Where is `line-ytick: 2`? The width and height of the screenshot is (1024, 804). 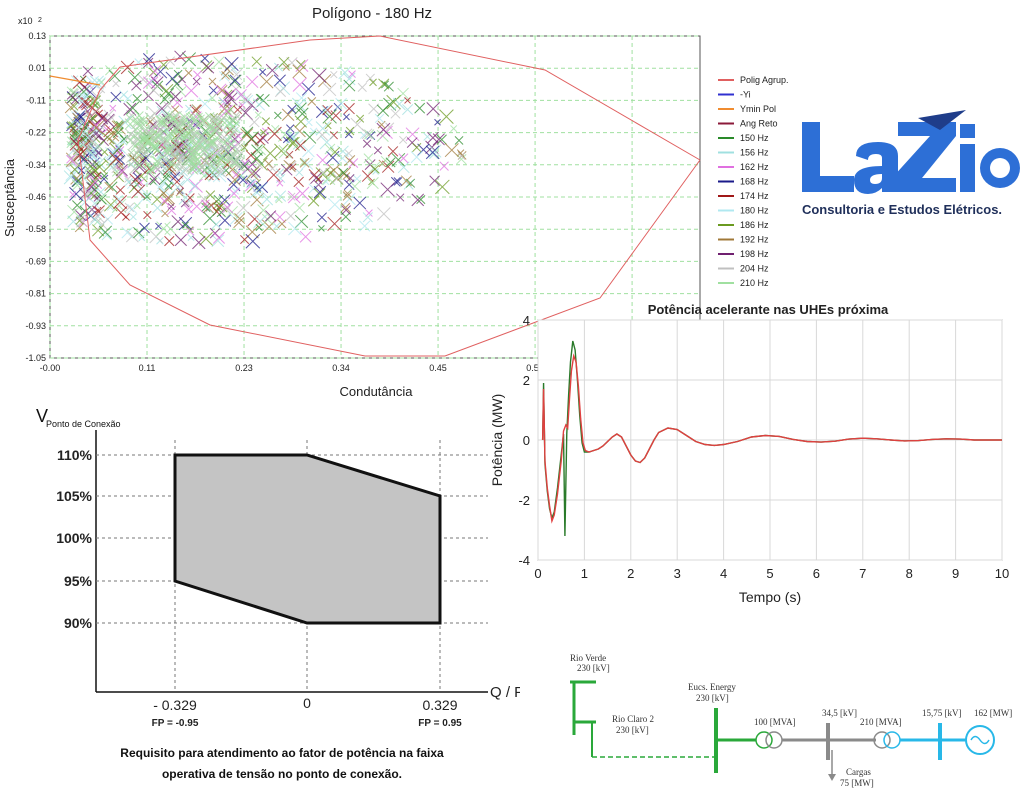
line-ytick: 2 is located at coordinates (526, 380).